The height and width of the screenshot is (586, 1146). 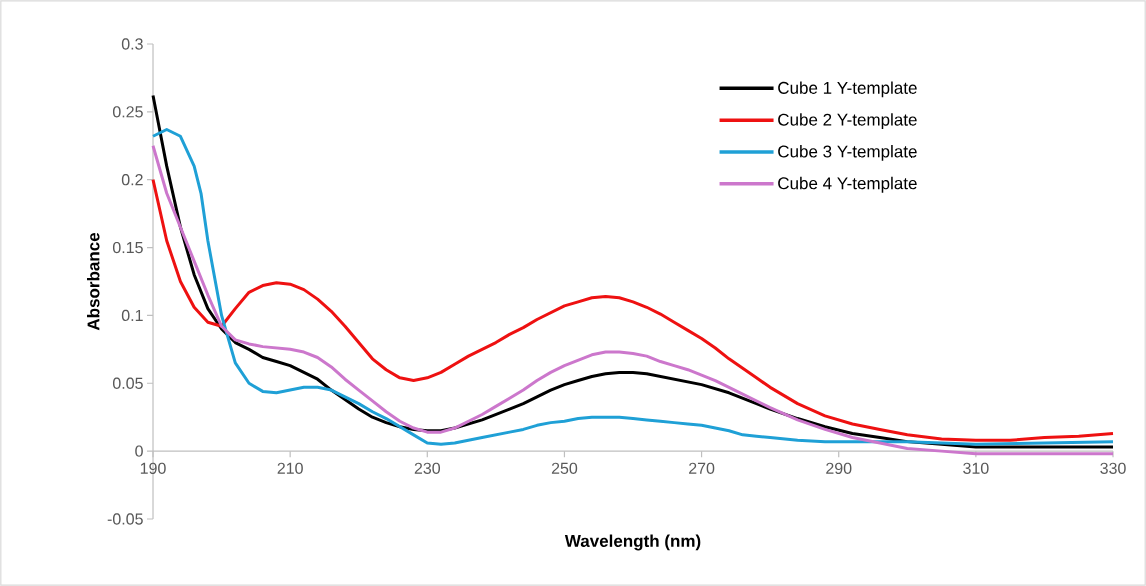 I want to click on x-tick-label: 210, so click(x=290, y=468).